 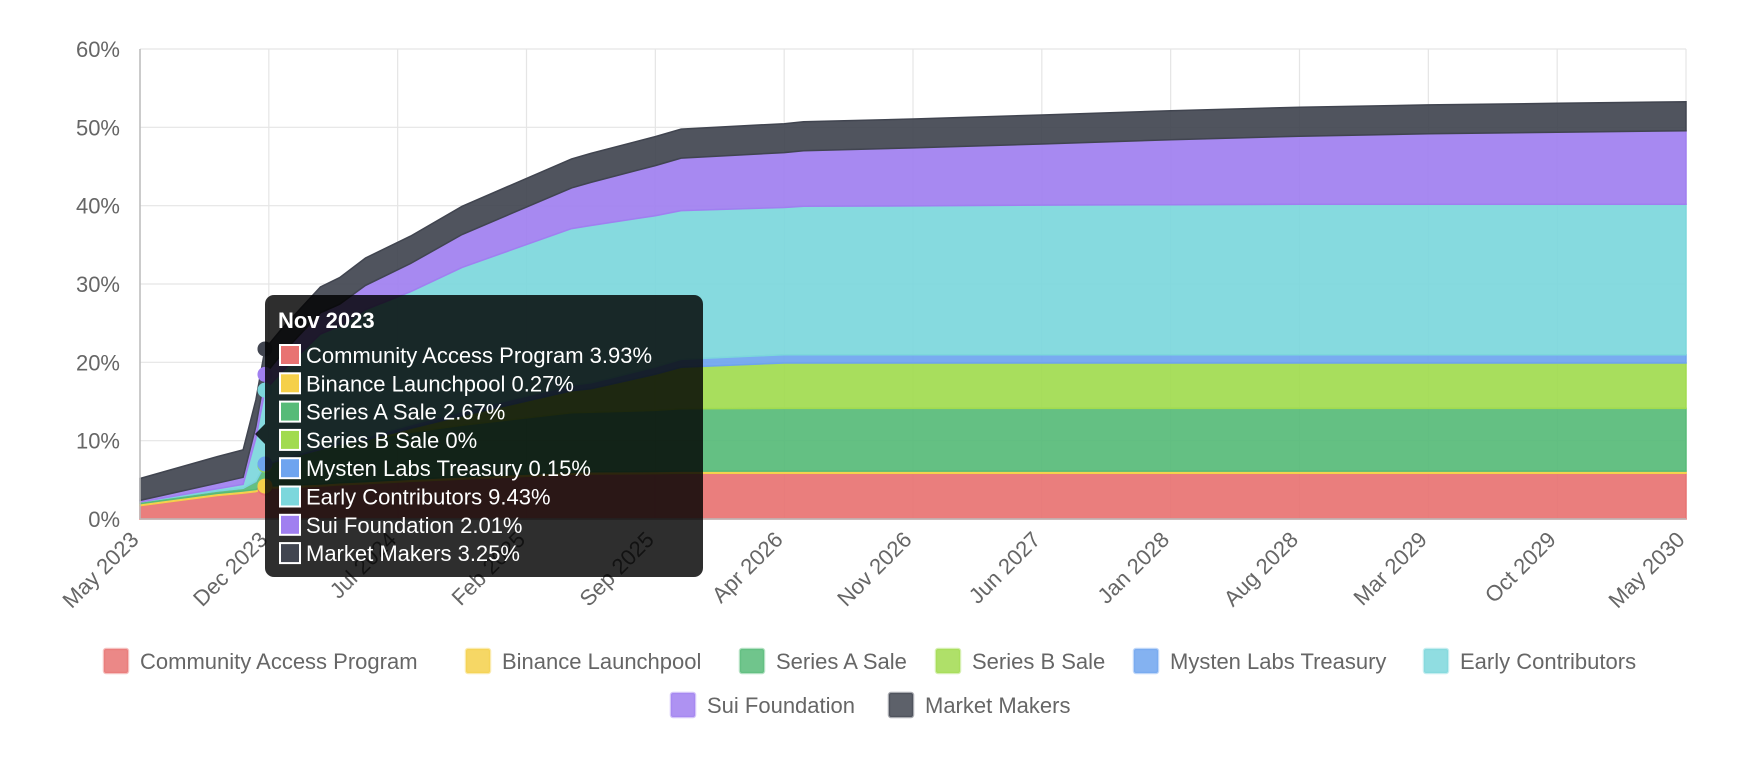 What do you see at coordinates (98, 49) in the screenshot?
I see `y-tick-label: 60%` at bounding box center [98, 49].